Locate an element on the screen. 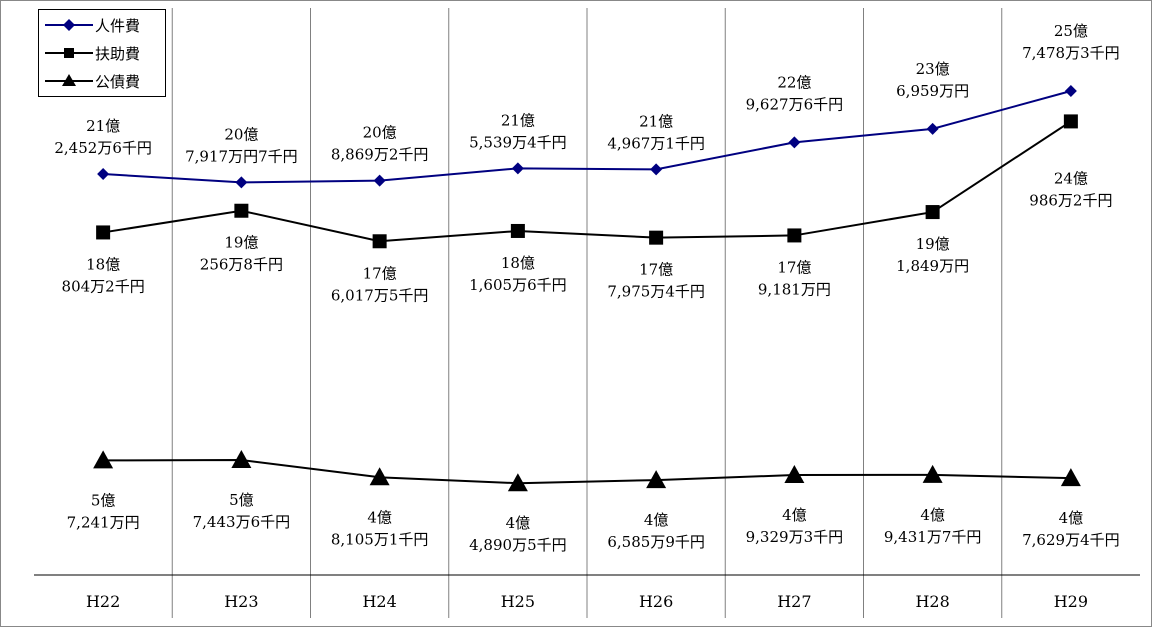  x-tick-H28: H28 is located at coordinates (932, 601).